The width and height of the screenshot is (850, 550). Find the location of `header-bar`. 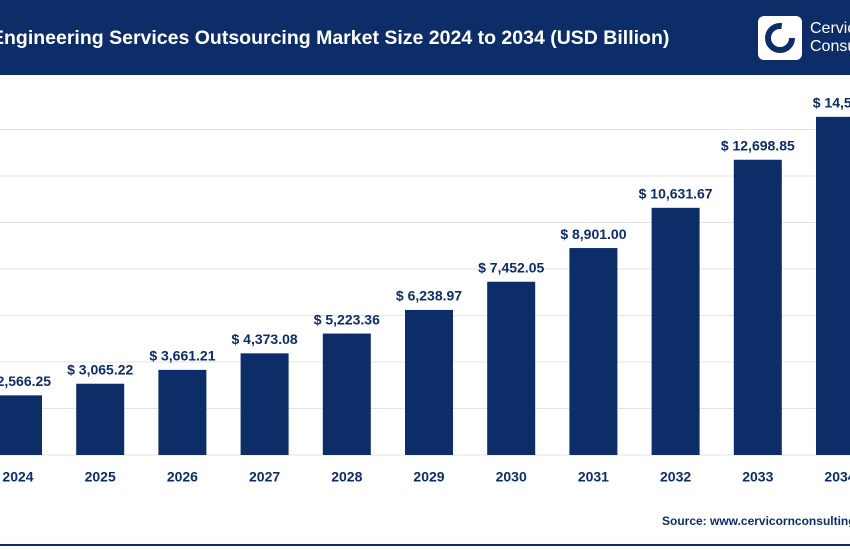

header-bar is located at coordinates (425, 37).